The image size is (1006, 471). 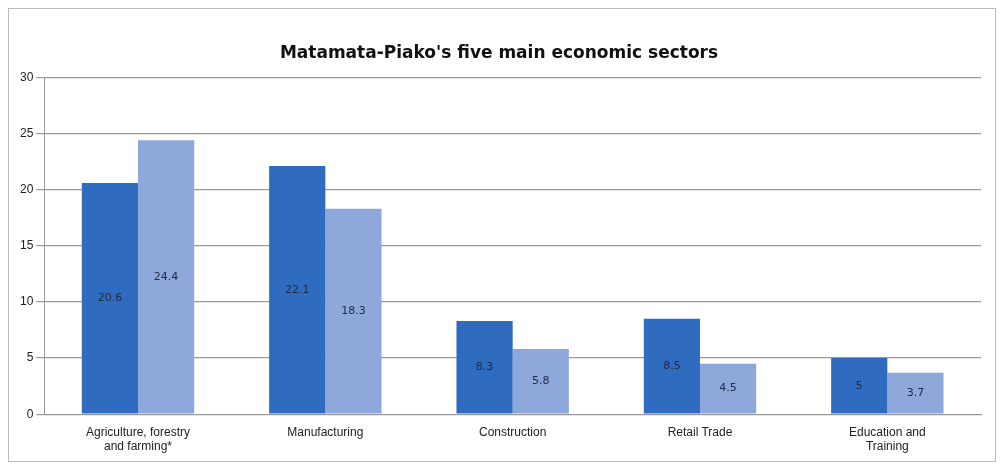 I want to click on x-tick-label: Manufacturing, so click(x=325, y=431).